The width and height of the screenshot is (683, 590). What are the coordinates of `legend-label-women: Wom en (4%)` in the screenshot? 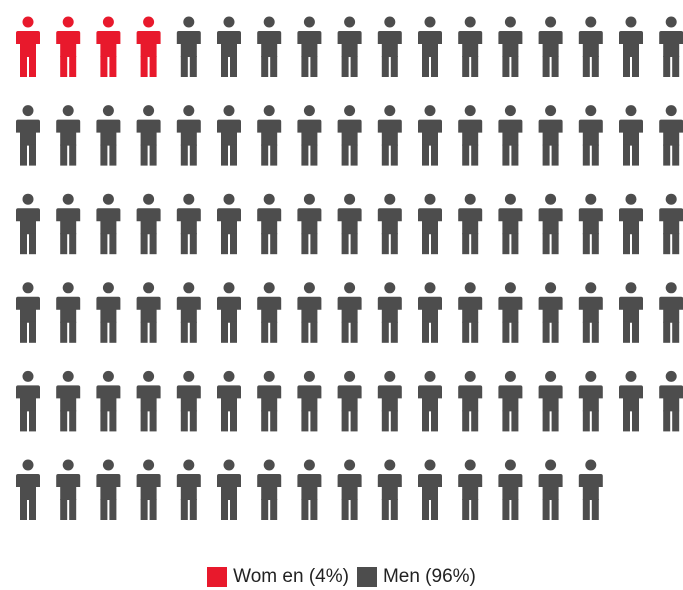 It's located at (291, 576).